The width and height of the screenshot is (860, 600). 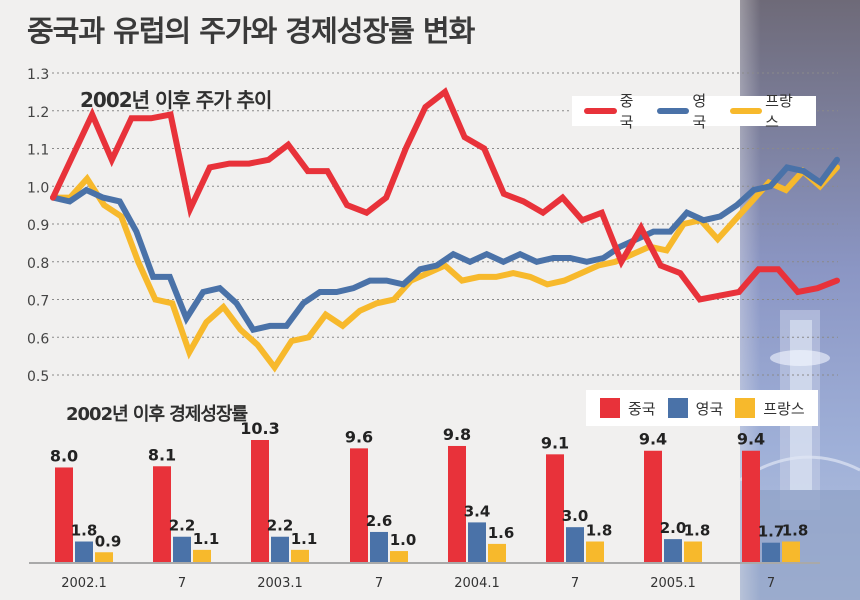 What do you see at coordinates (626, 111) in the screenshot?
I see `legend-label-china: 중국` at bounding box center [626, 111].